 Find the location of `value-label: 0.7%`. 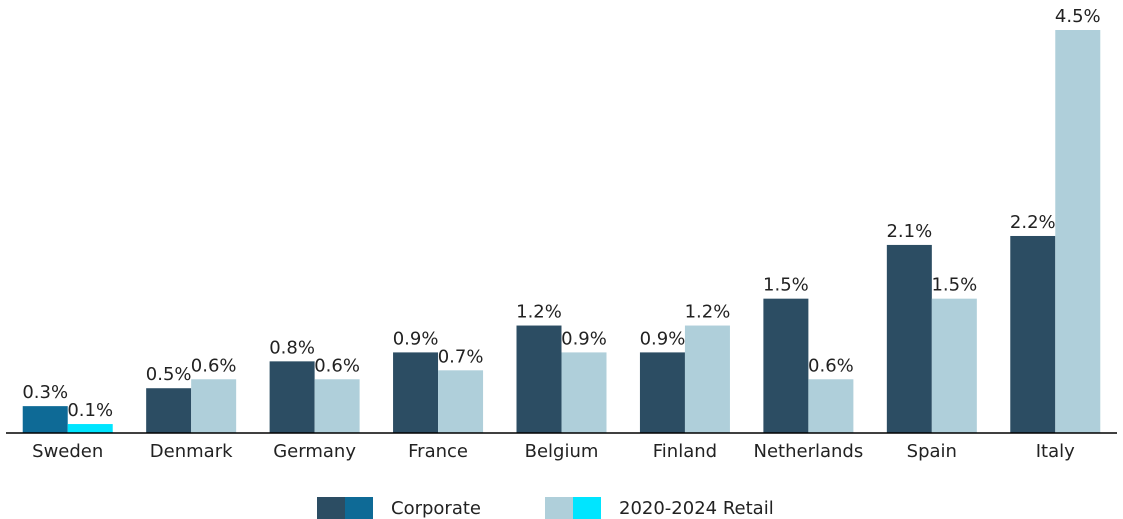

value-label: 0.7% is located at coordinates (461, 356).